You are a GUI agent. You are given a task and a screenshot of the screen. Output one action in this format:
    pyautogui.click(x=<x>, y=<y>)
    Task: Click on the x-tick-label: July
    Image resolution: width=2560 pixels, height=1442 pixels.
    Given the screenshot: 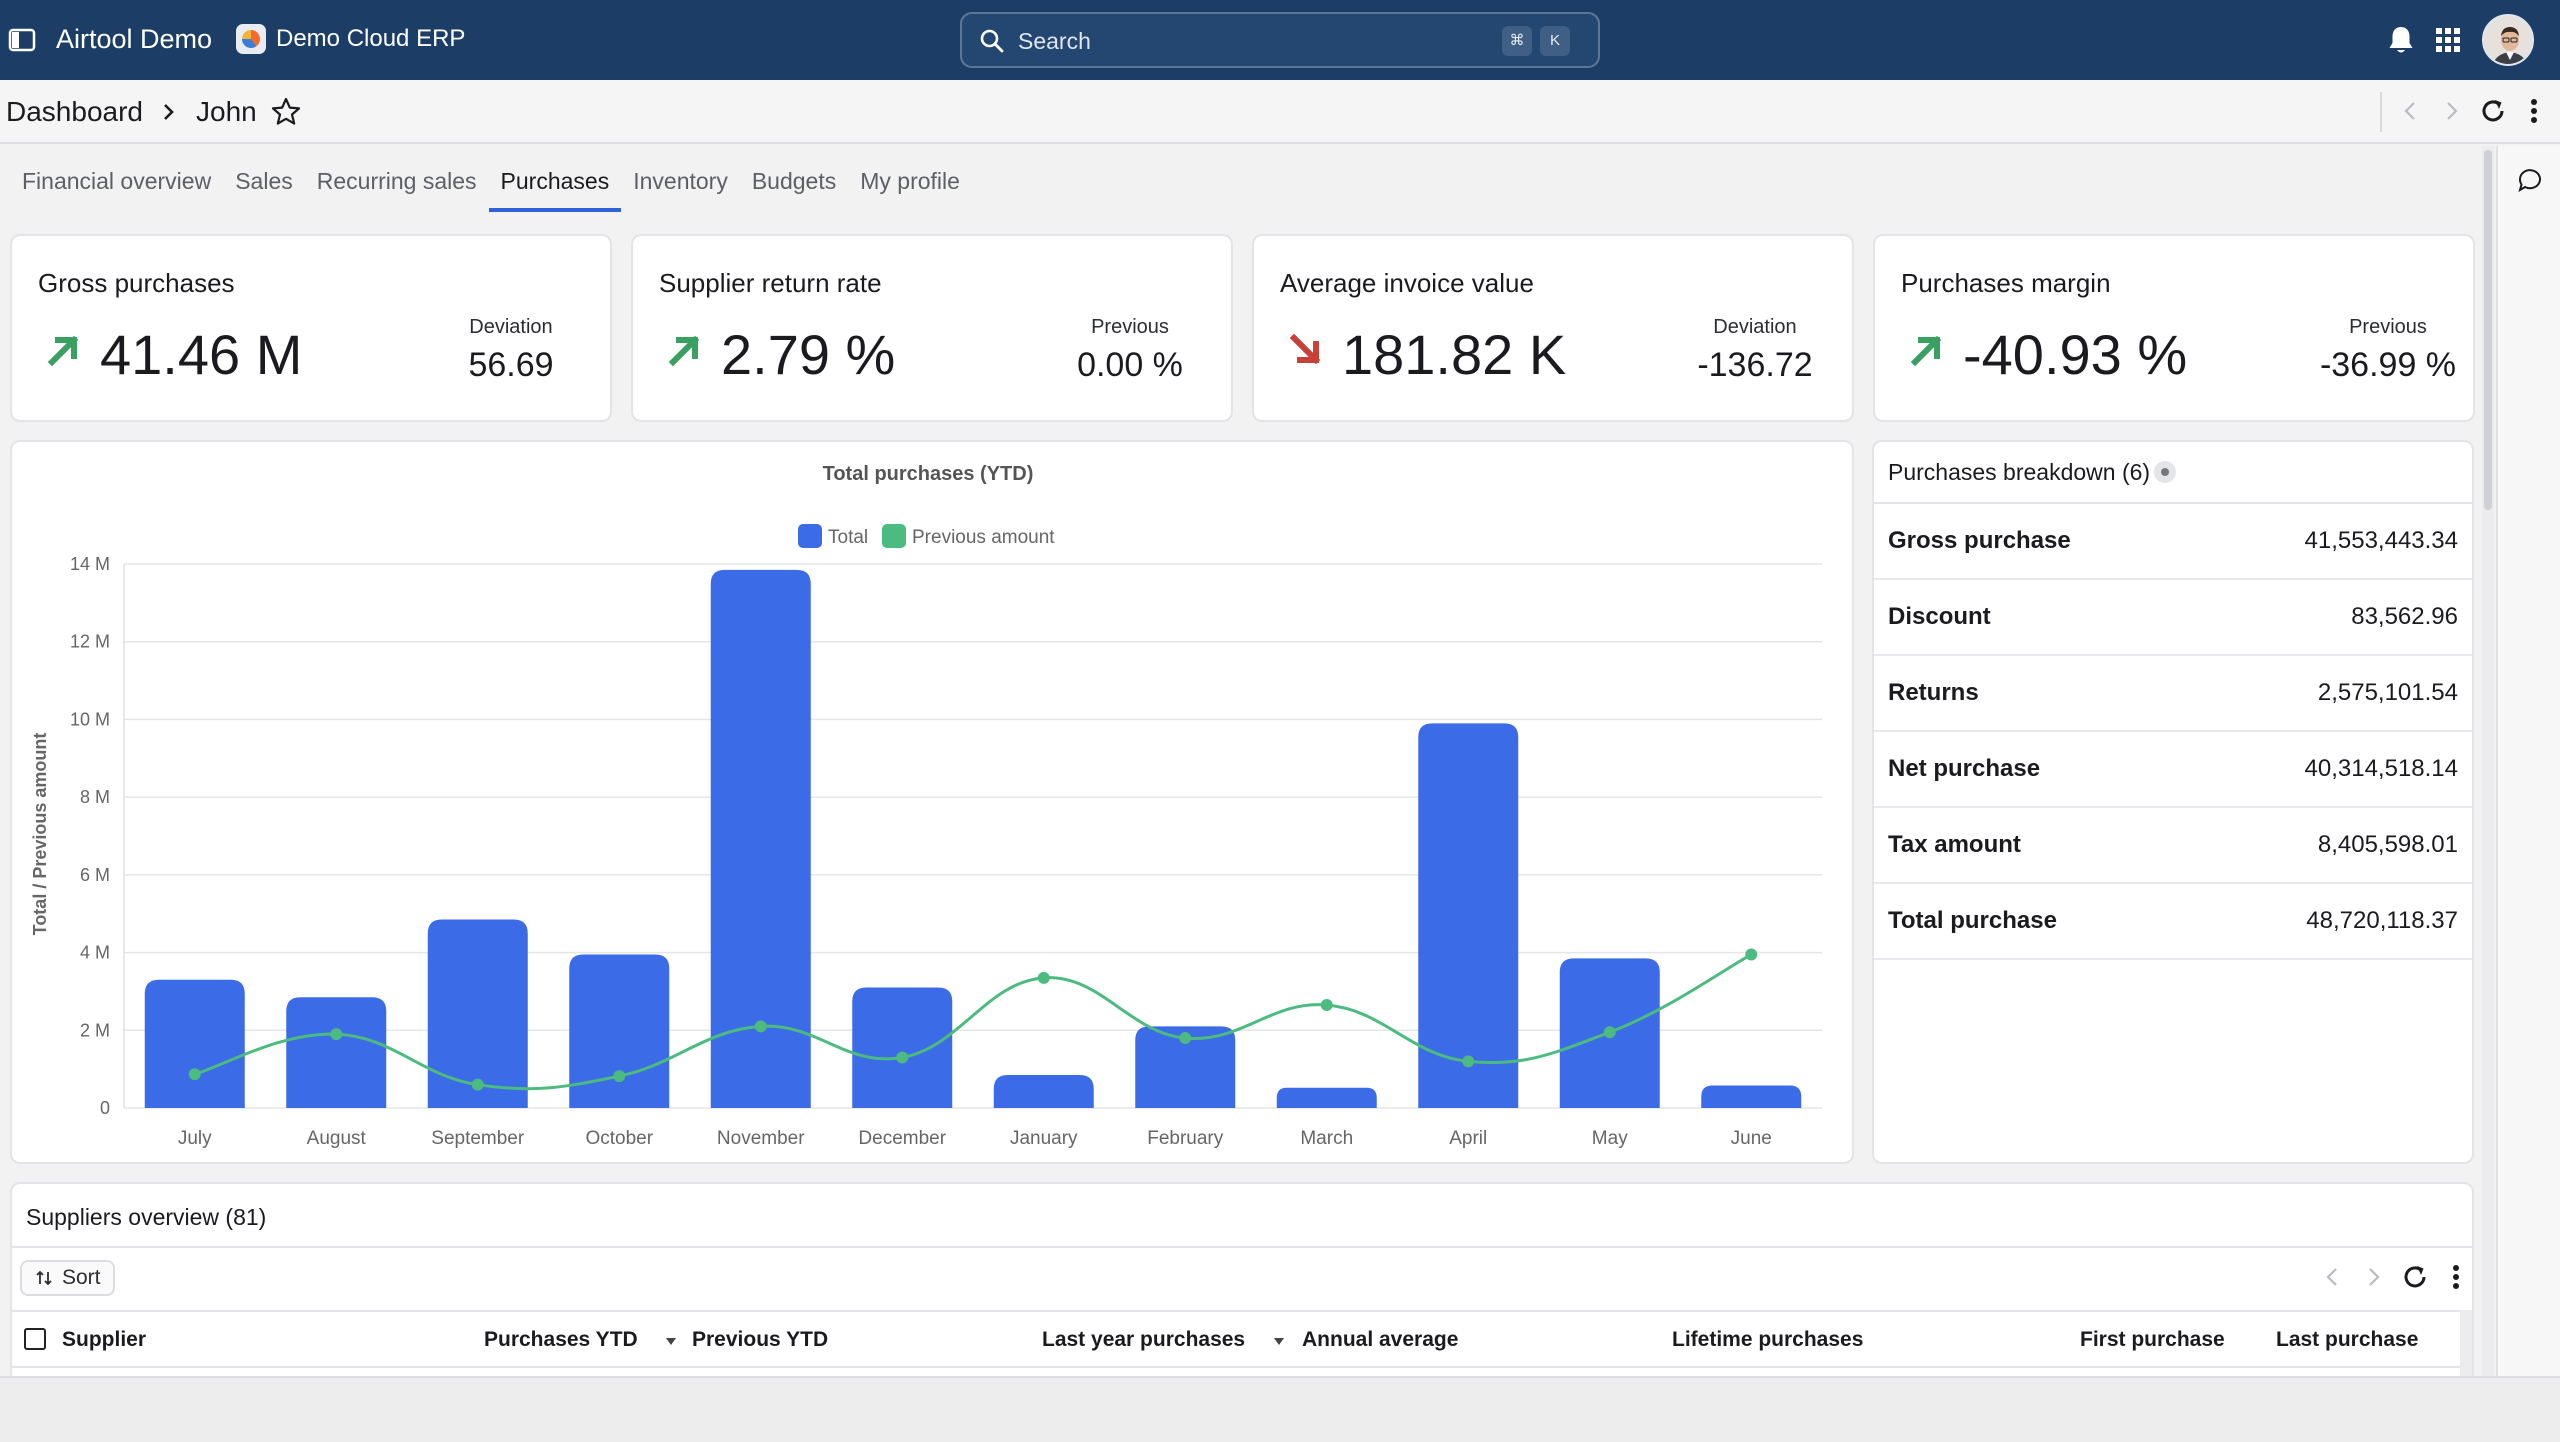 What is the action you would take?
    pyautogui.click(x=195, y=1138)
    